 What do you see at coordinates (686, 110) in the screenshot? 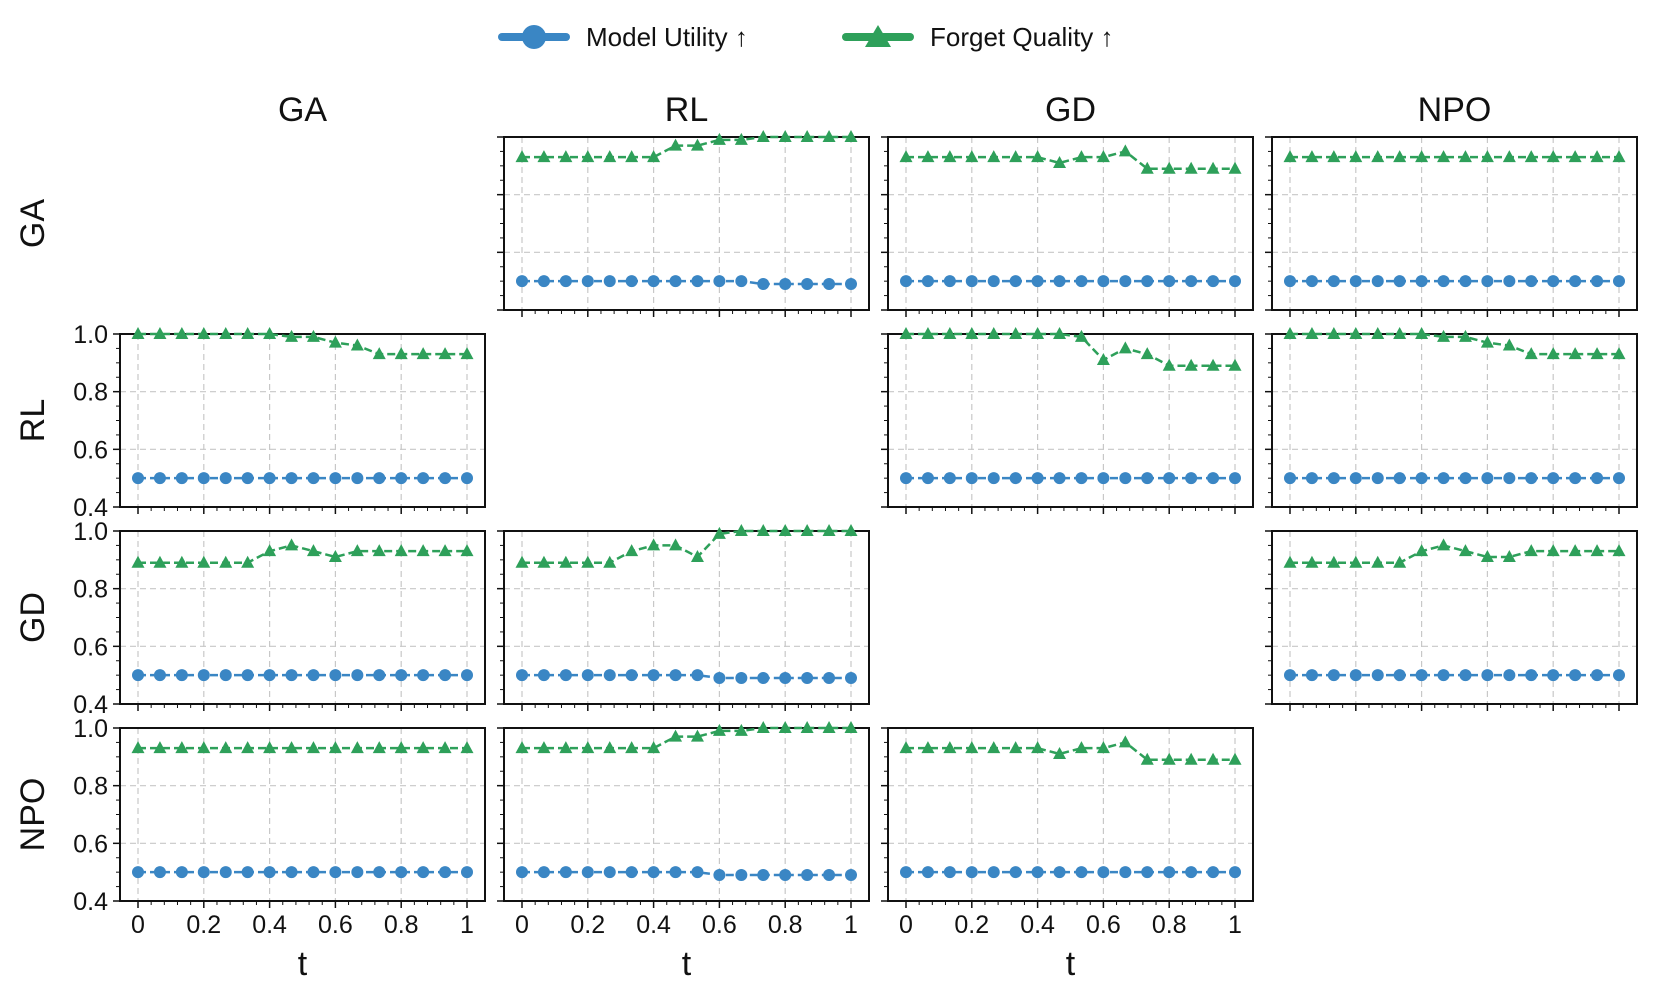
I see `column-title-rl: RL` at bounding box center [686, 110].